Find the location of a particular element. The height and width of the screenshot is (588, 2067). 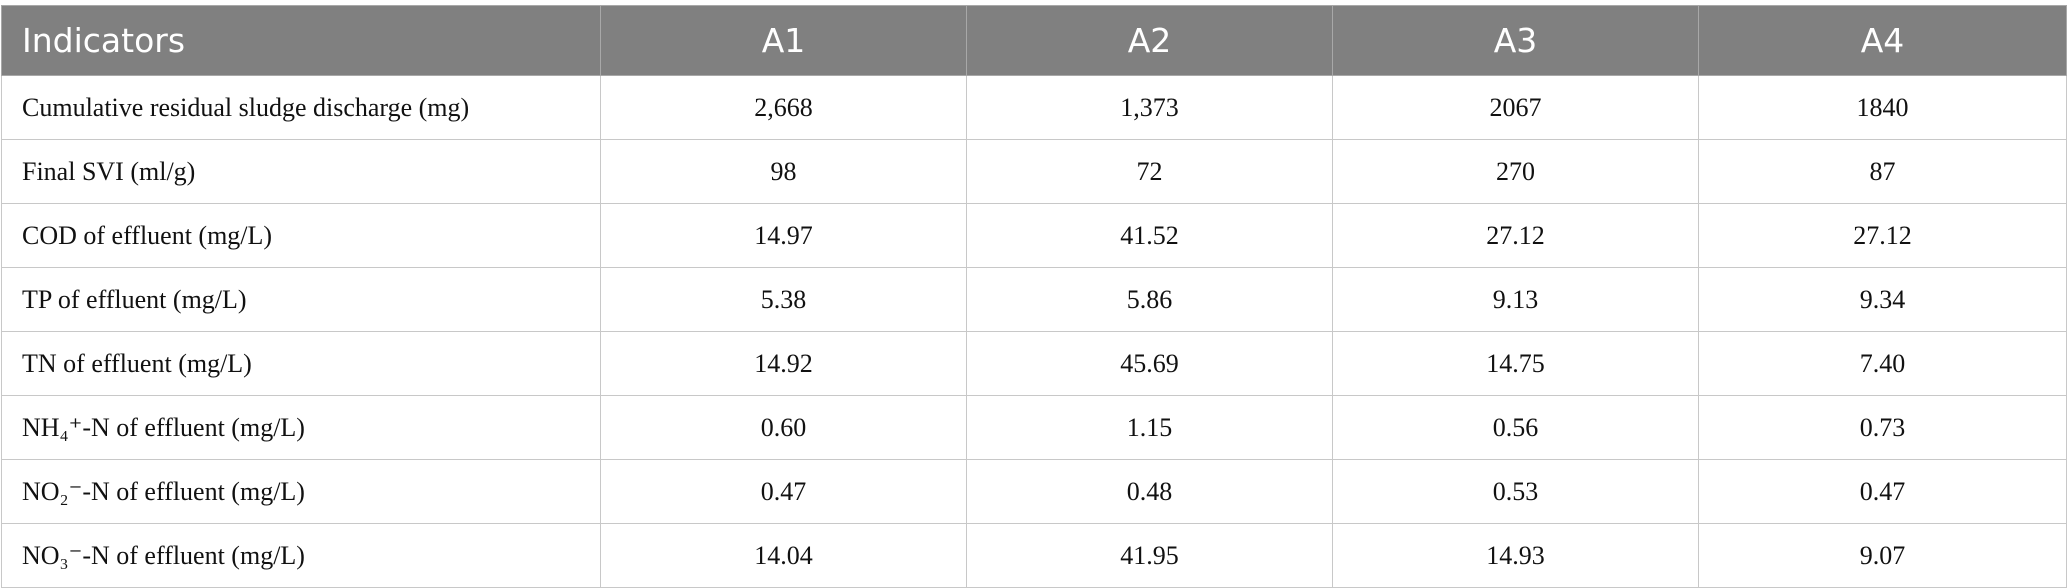

table-row: TP of effluent (mg/L) 5.38 5.86 9.13 9.34 is located at coordinates (1034, 299).